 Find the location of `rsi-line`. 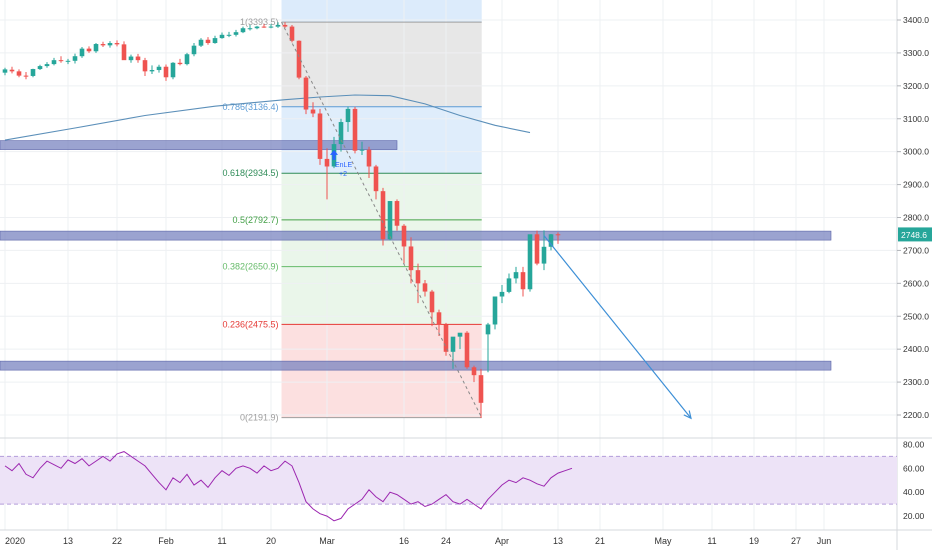

rsi-line is located at coordinates (288, 486).